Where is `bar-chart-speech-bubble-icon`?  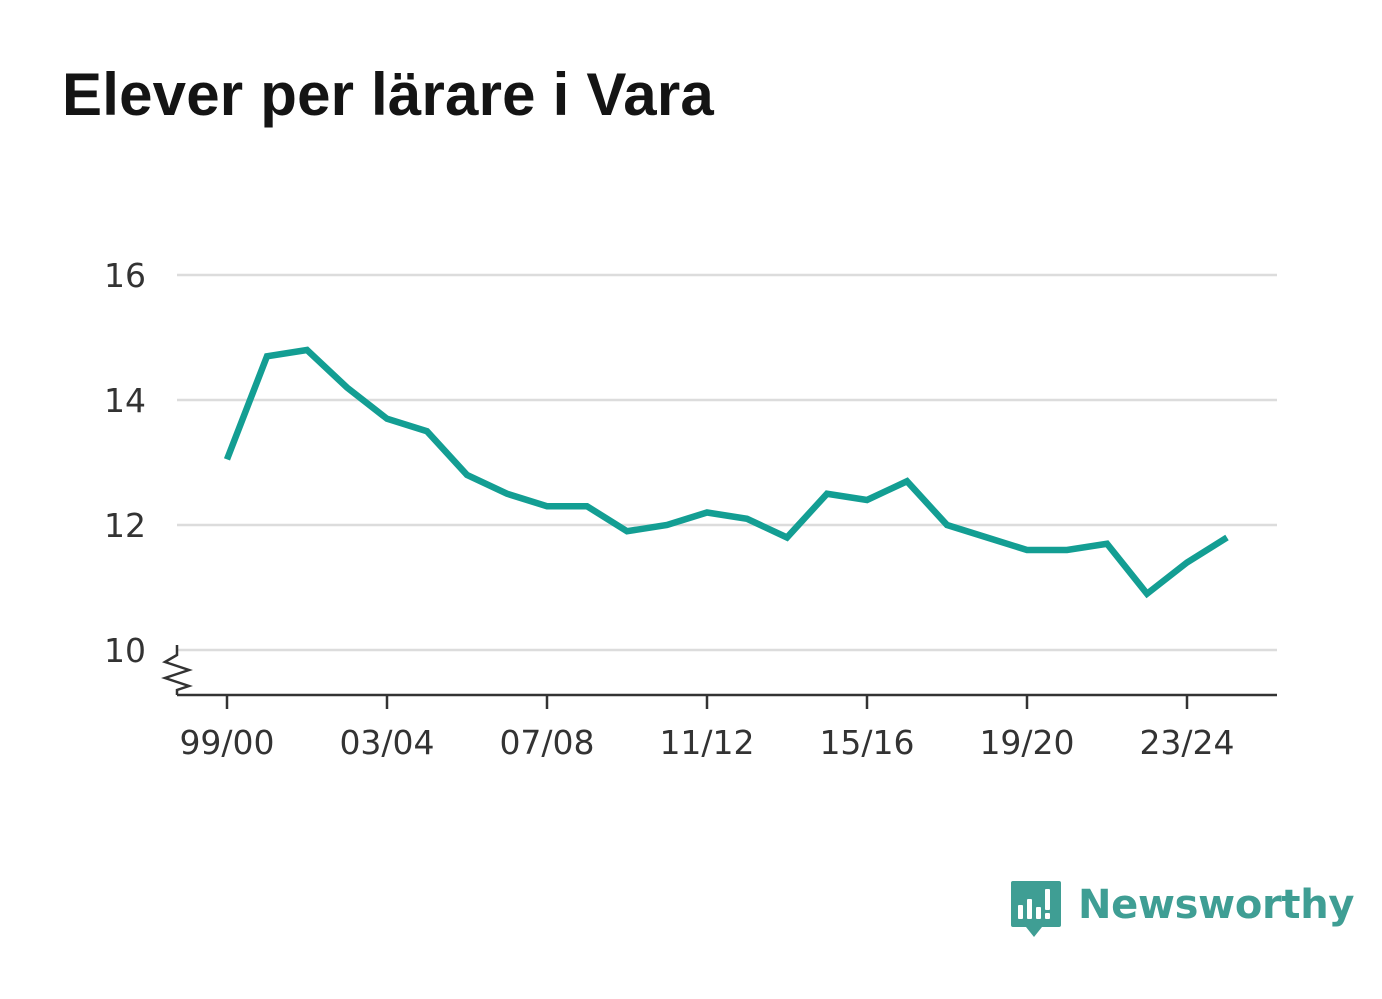 bar-chart-speech-bubble-icon is located at coordinates (1036, 909).